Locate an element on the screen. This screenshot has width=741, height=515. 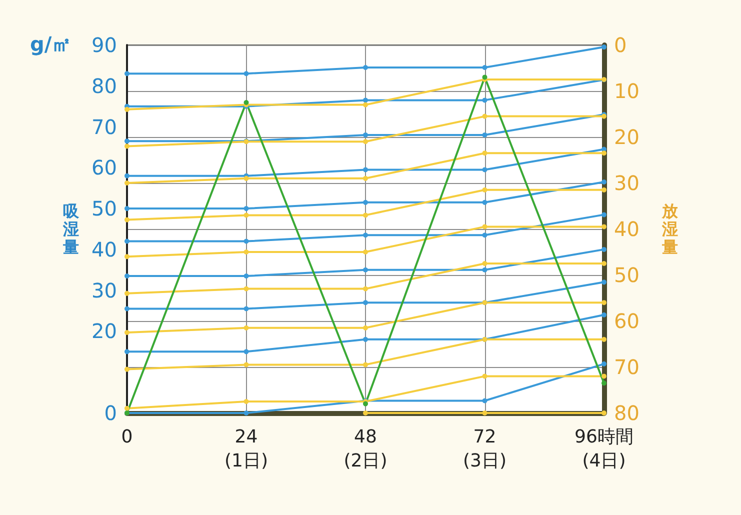
y2-tick-label: 80 is located at coordinates (627, 413).